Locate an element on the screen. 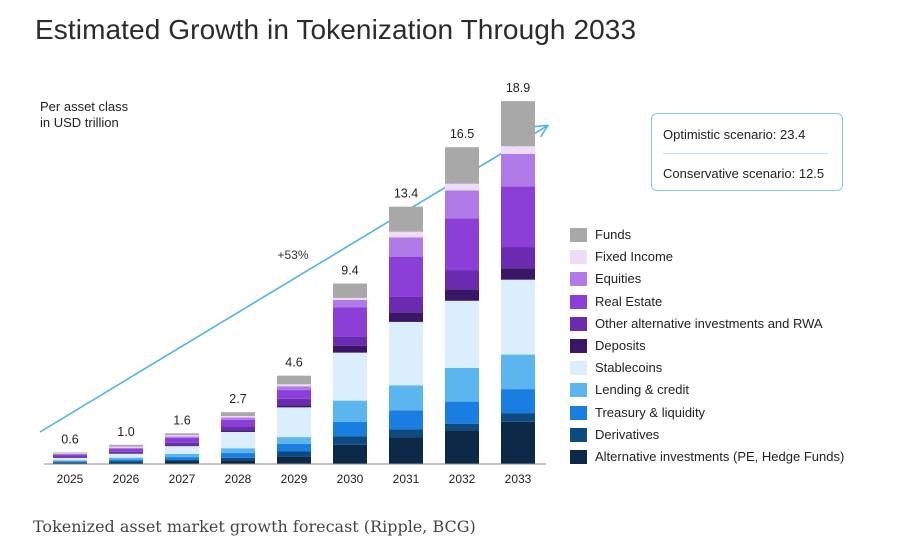 The height and width of the screenshot is (557, 908). x-tick-label-2032: 2032 is located at coordinates (462, 479).